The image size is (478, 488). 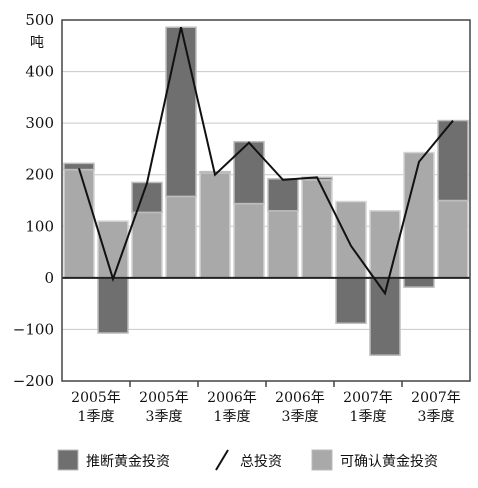 What do you see at coordinates (222, 460) in the screenshot?
I see `legend-line-symbol` at bounding box center [222, 460].